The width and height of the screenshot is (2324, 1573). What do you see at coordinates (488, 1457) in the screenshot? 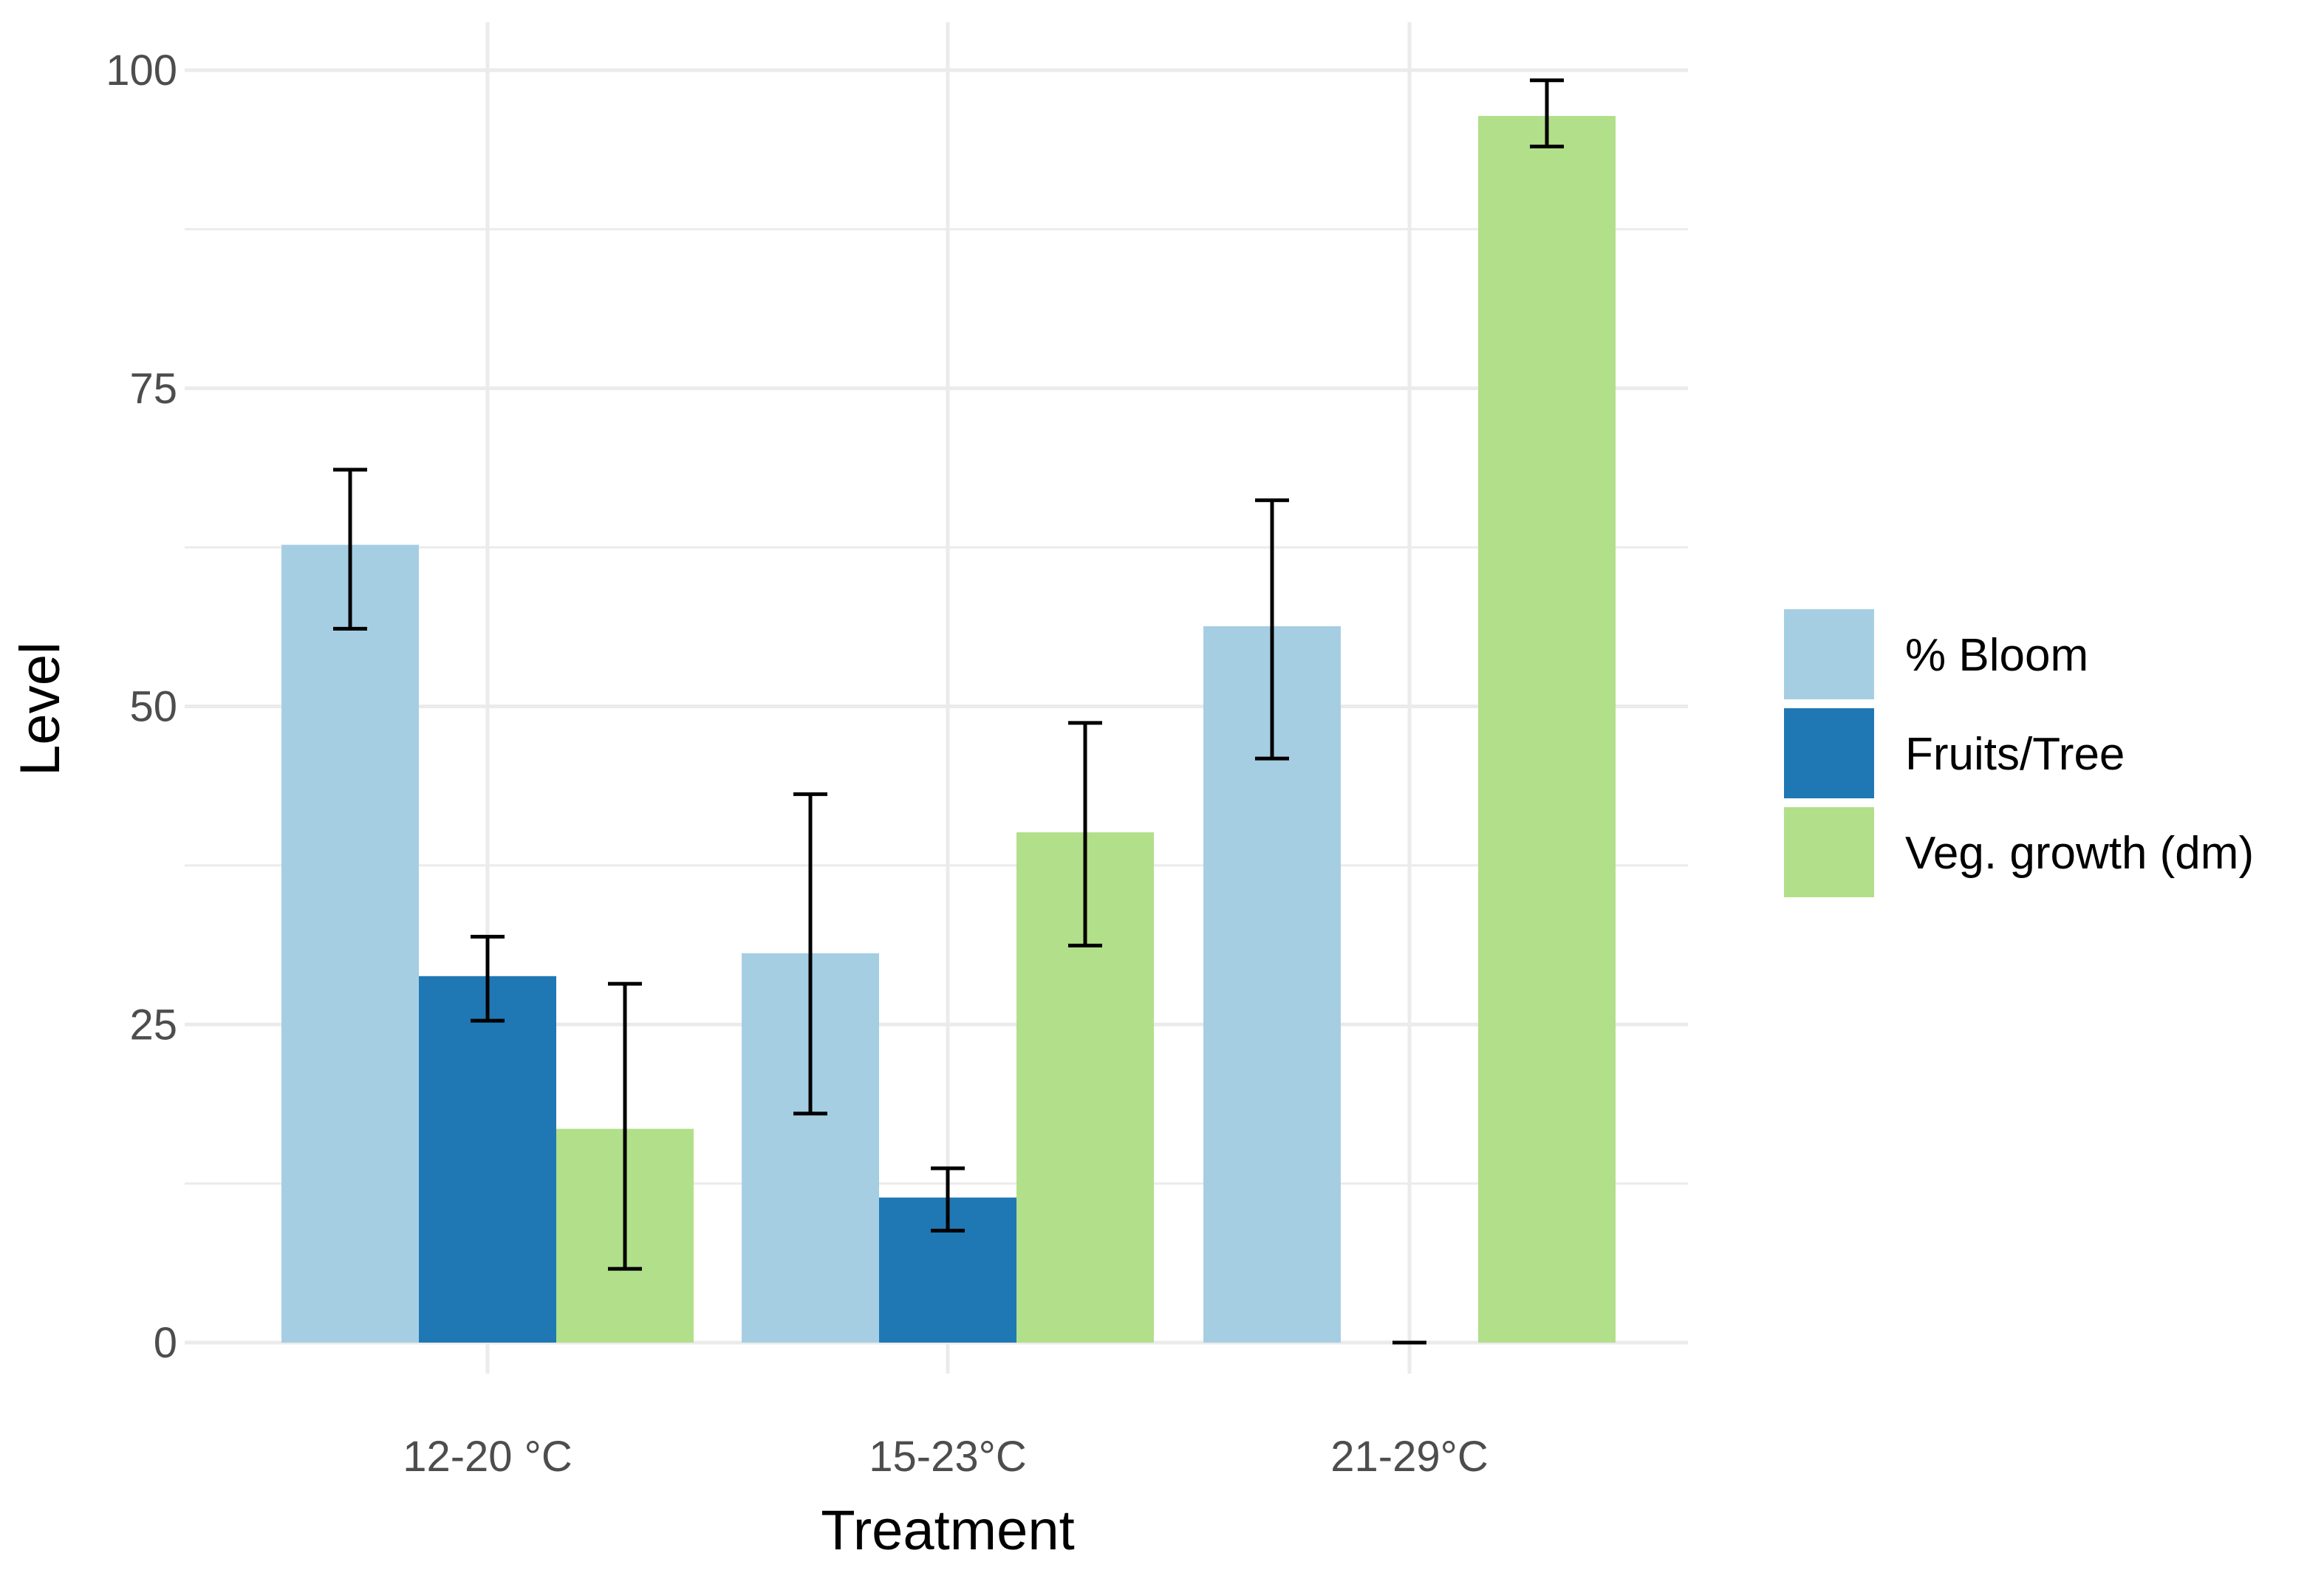
I see `x-tick-label: 12-20 °C` at bounding box center [488, 1457].